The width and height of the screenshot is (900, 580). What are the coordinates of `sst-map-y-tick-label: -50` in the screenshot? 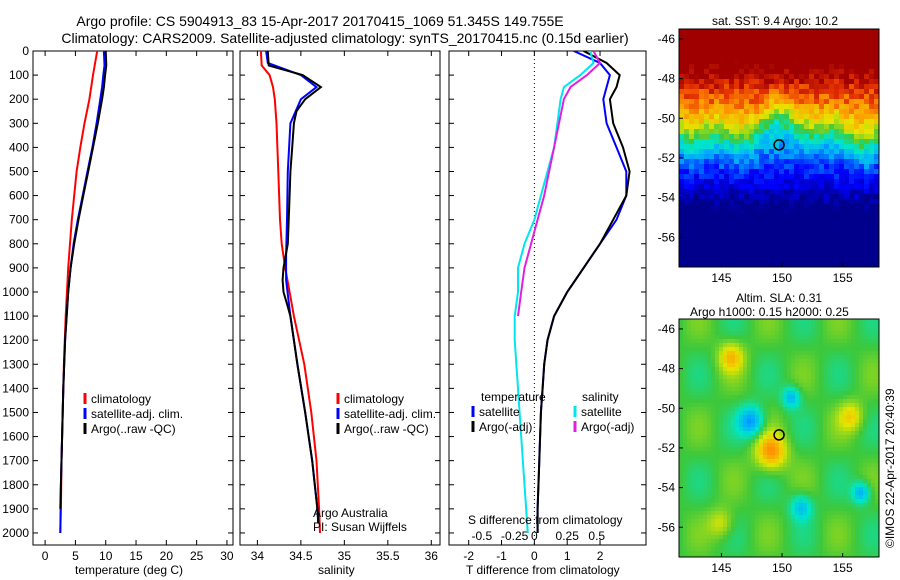 It's located at (667, 118).